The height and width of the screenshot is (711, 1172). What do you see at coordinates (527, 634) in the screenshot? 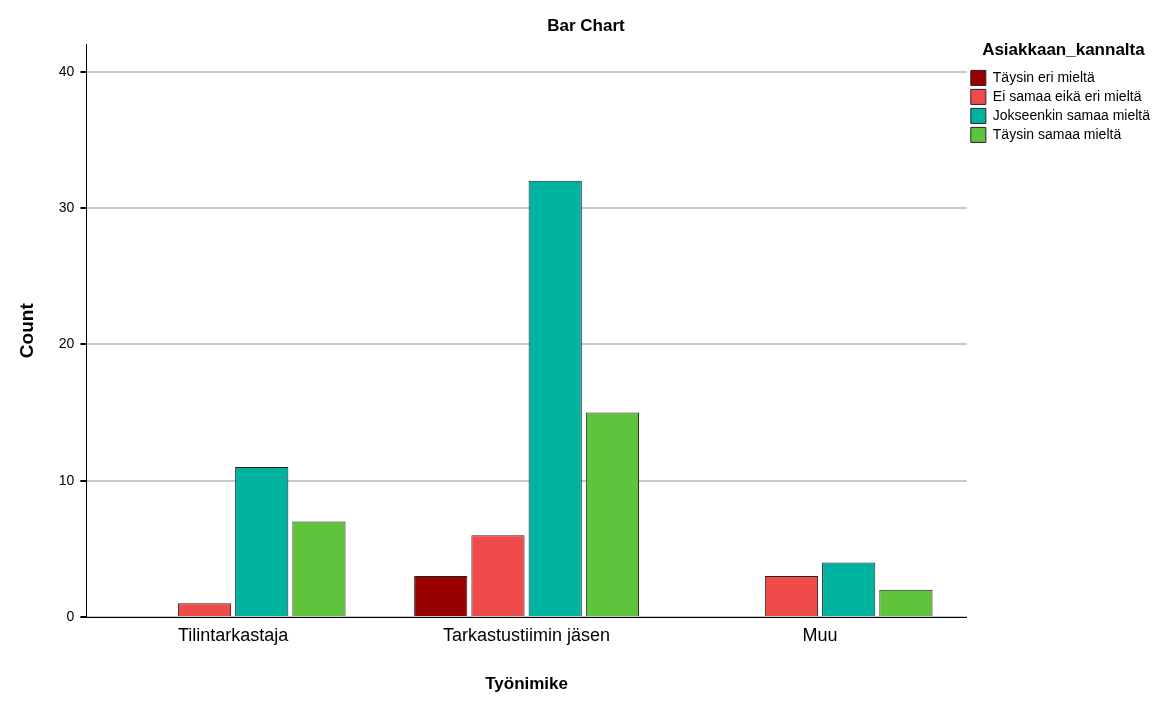
I see `x-tick-label: Tarkastustiimin jäsen` at bounding box center [527, 634].